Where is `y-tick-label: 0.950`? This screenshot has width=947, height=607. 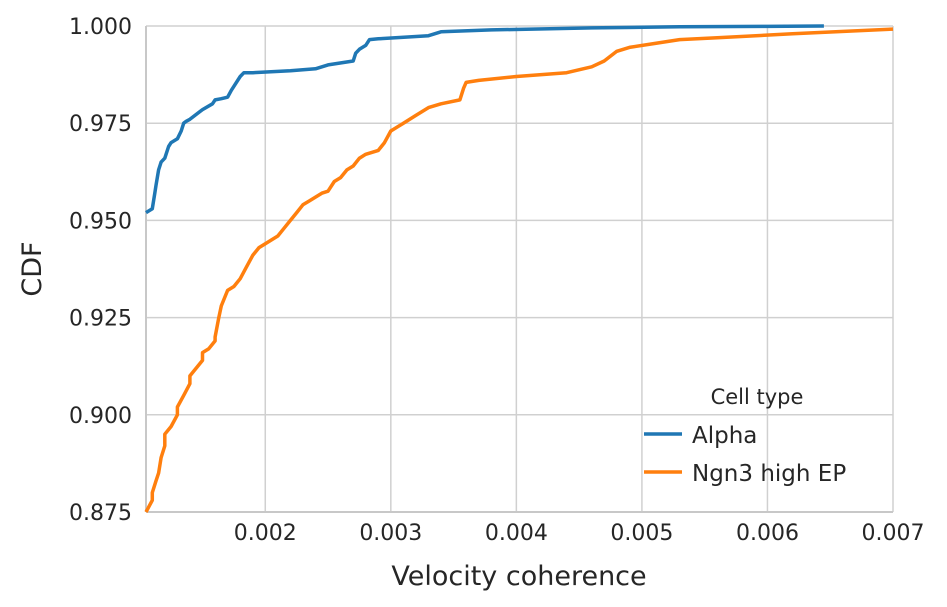
y-tick-label: 0.950 is located at coordinates (100, 221).